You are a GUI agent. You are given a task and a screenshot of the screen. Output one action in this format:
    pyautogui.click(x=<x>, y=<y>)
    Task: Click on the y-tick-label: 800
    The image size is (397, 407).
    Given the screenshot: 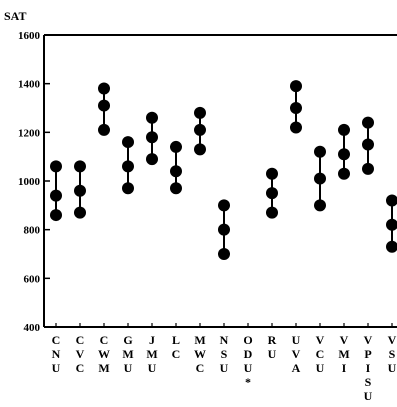 What is the action you would take?
    pyautogui.click(x=32, y=231)
    